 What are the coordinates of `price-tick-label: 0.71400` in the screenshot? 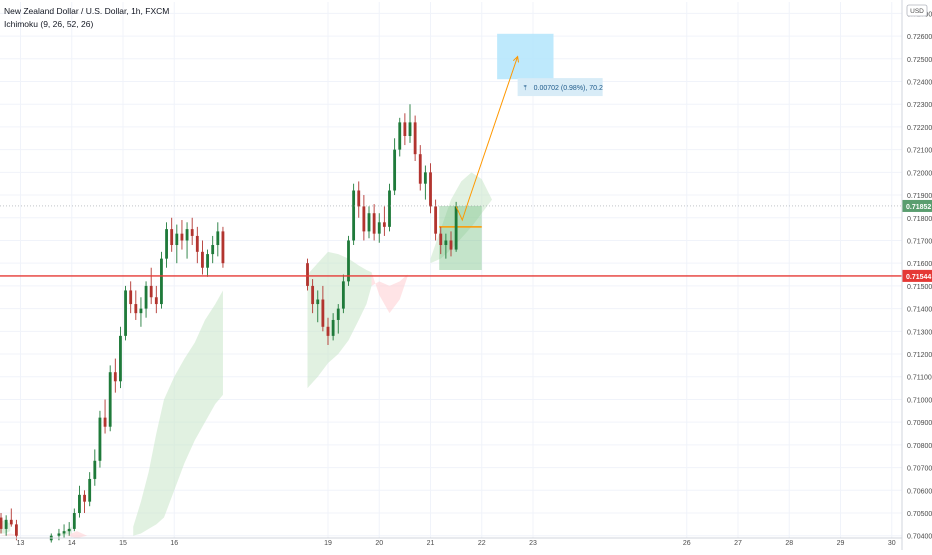 It's located at (919, 310).